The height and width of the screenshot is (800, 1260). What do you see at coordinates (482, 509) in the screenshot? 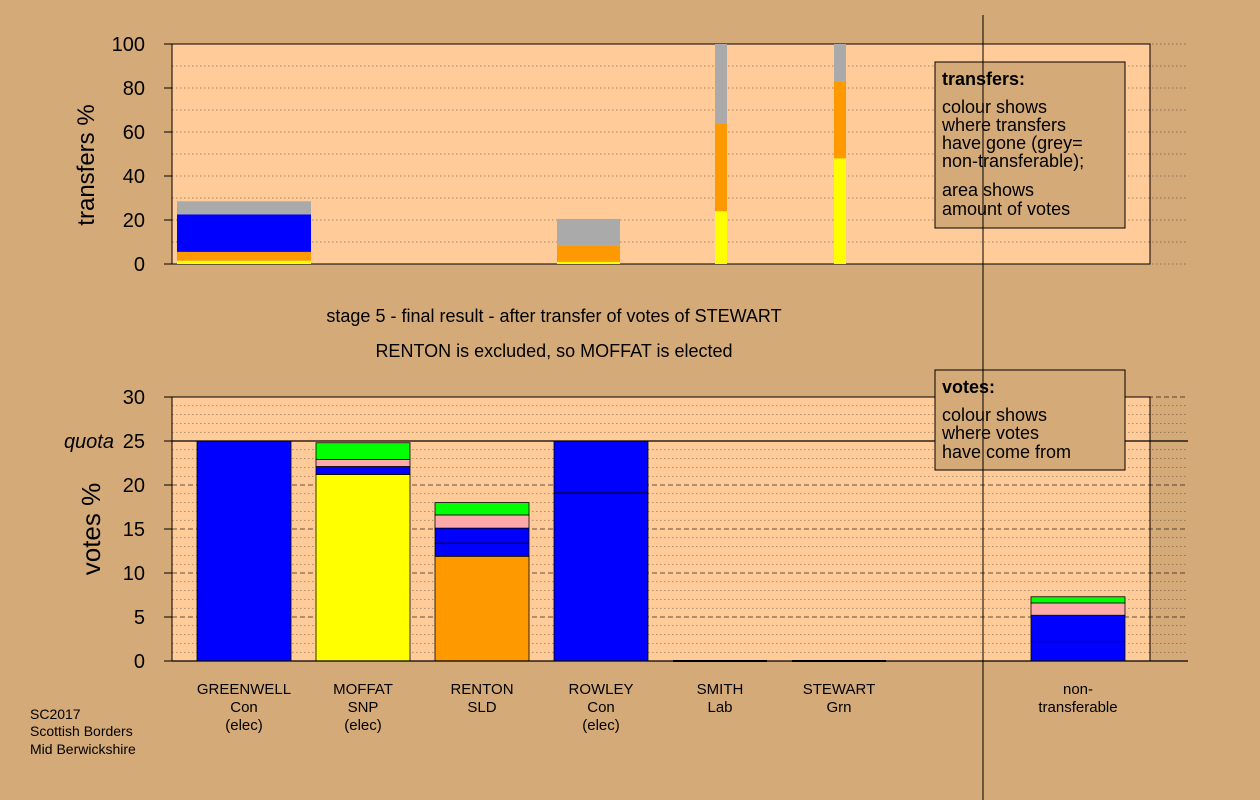
I see `vote-bar-segment-renton-grn` at bounding box center [482, 509].